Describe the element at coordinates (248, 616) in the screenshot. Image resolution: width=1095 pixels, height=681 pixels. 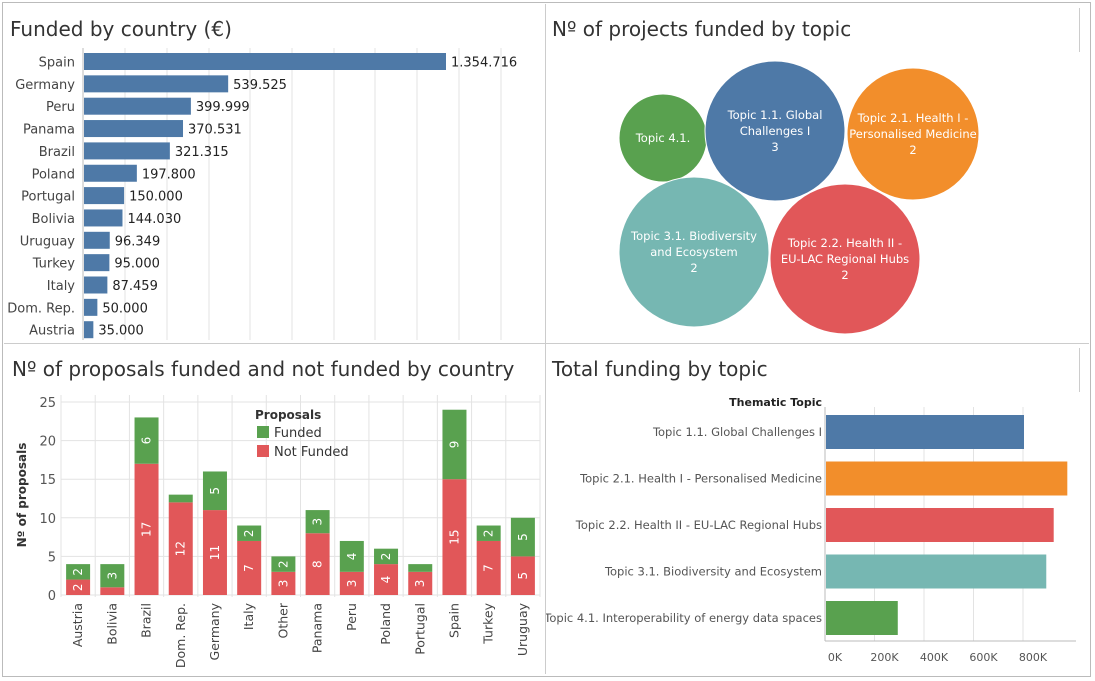
I see `category-label: Italy` at that location.